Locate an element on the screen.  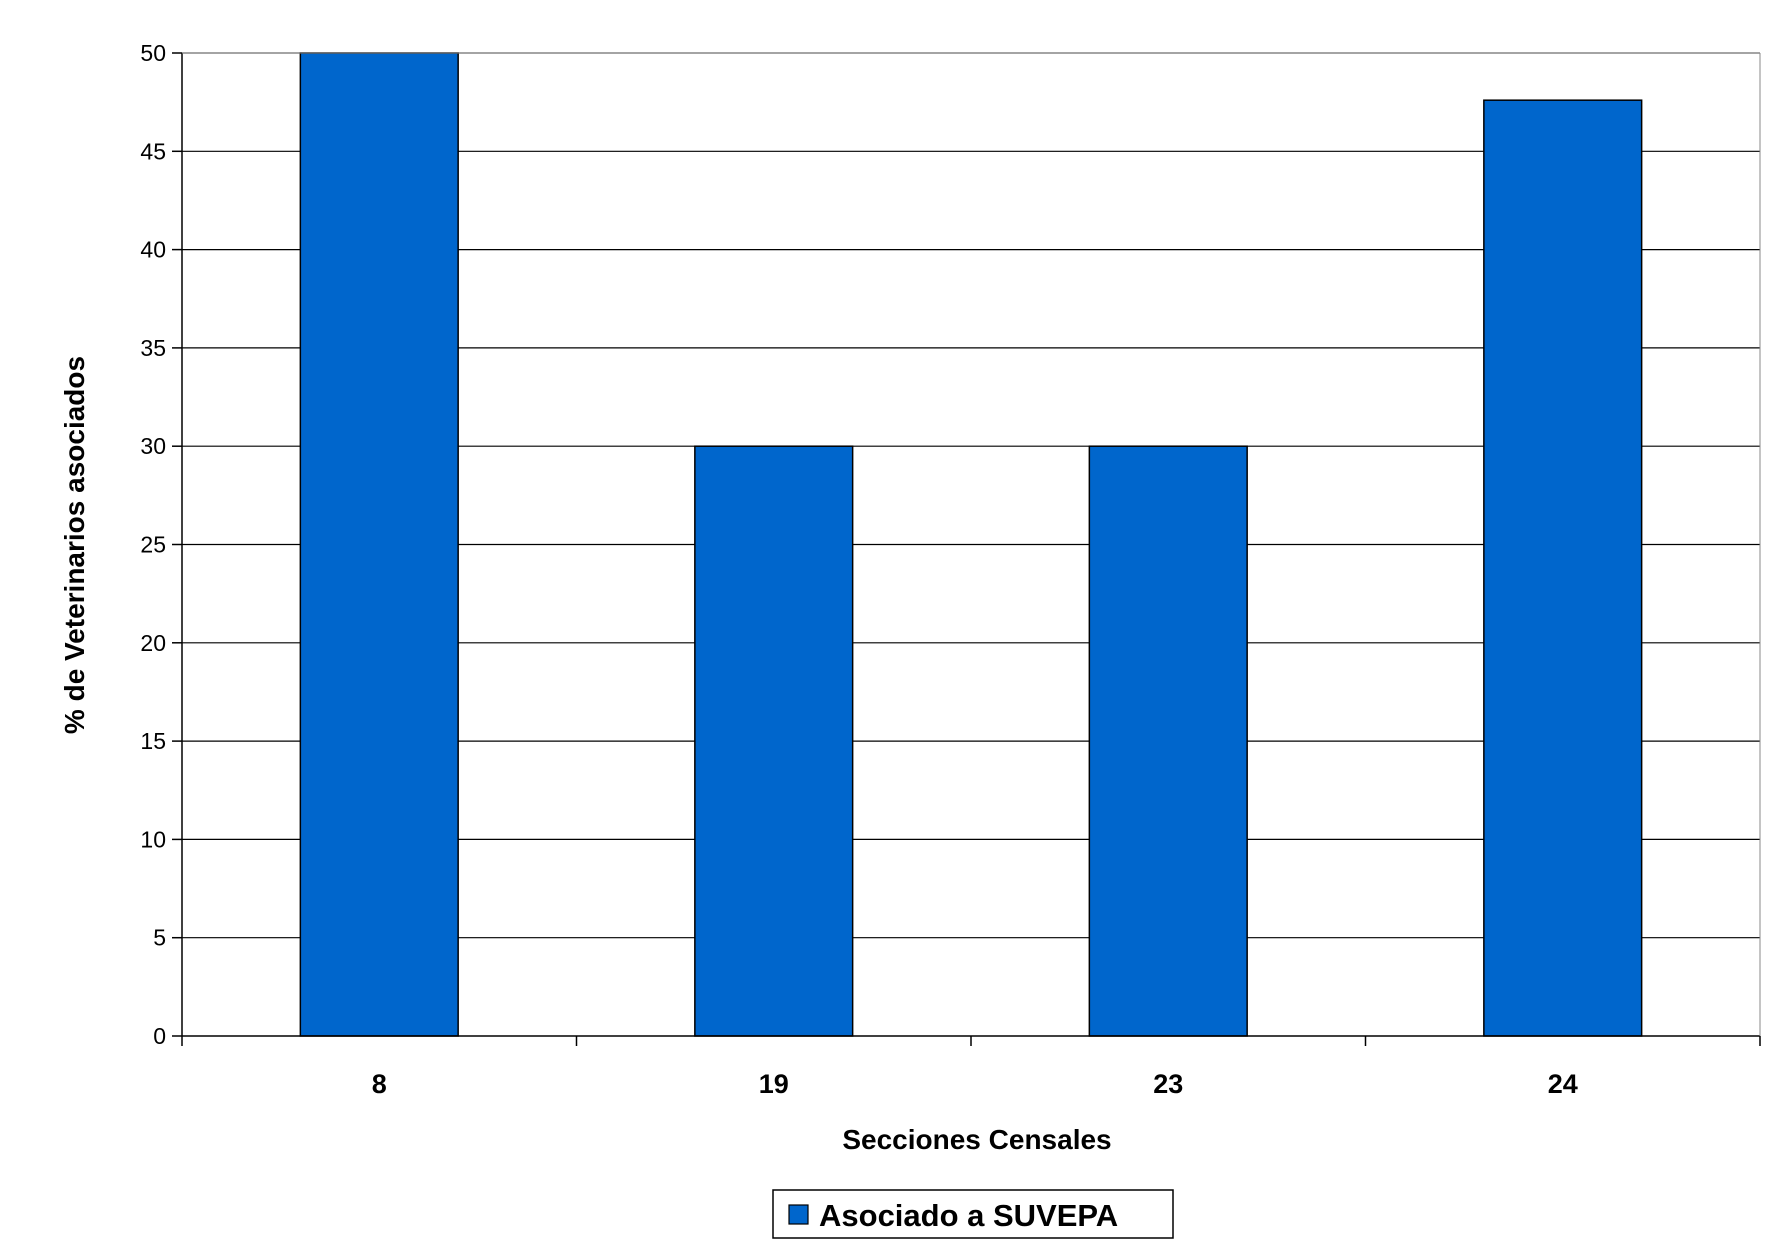
x-tick-label: 8 is located at coordinates (379, 1084).